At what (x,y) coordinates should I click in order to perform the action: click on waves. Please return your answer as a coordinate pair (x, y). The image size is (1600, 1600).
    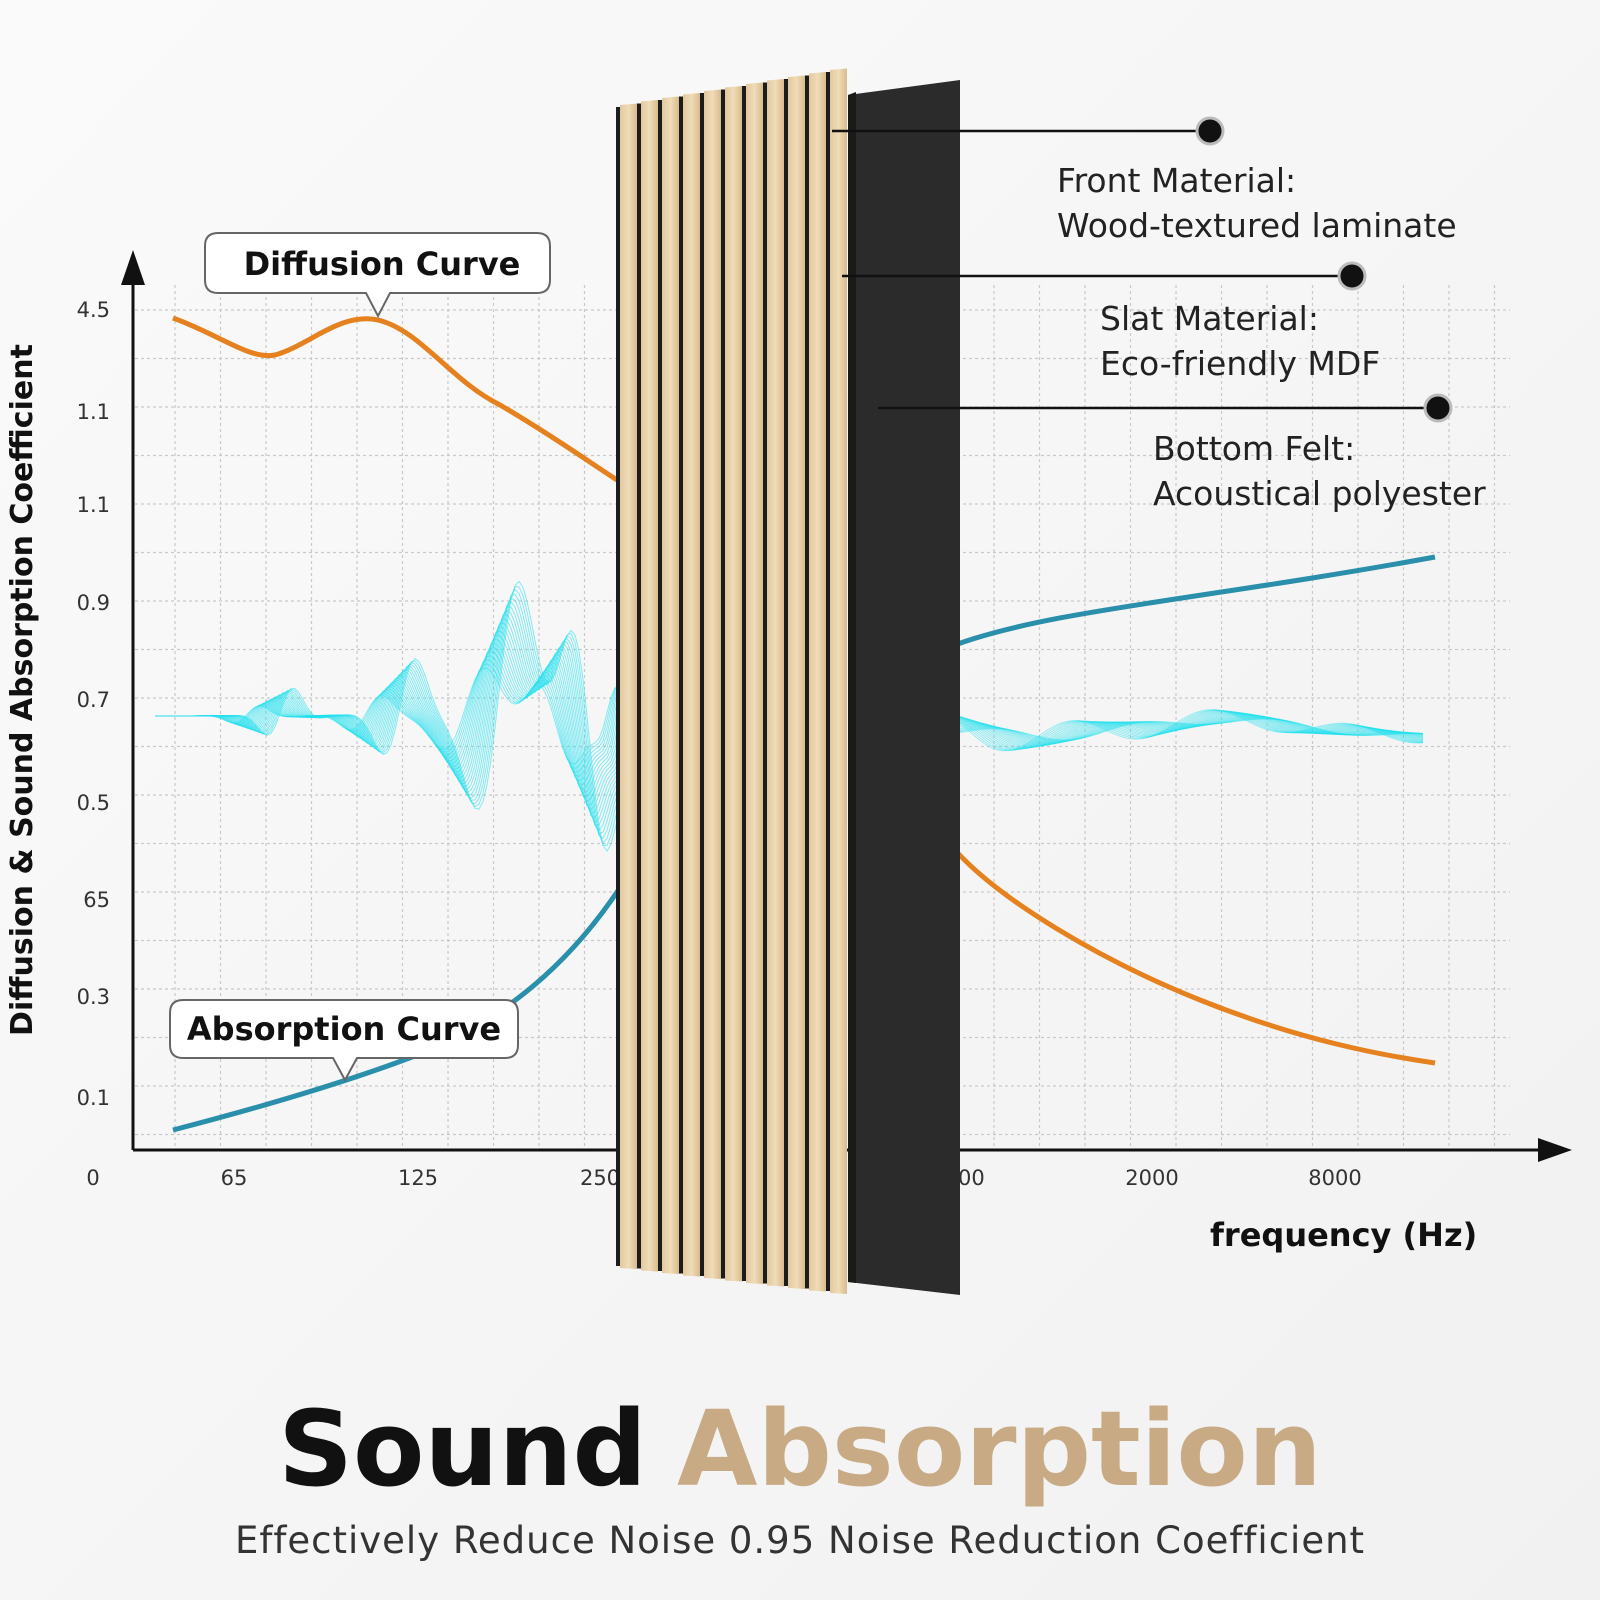
    Looking at the image, I should click on (789, 716).